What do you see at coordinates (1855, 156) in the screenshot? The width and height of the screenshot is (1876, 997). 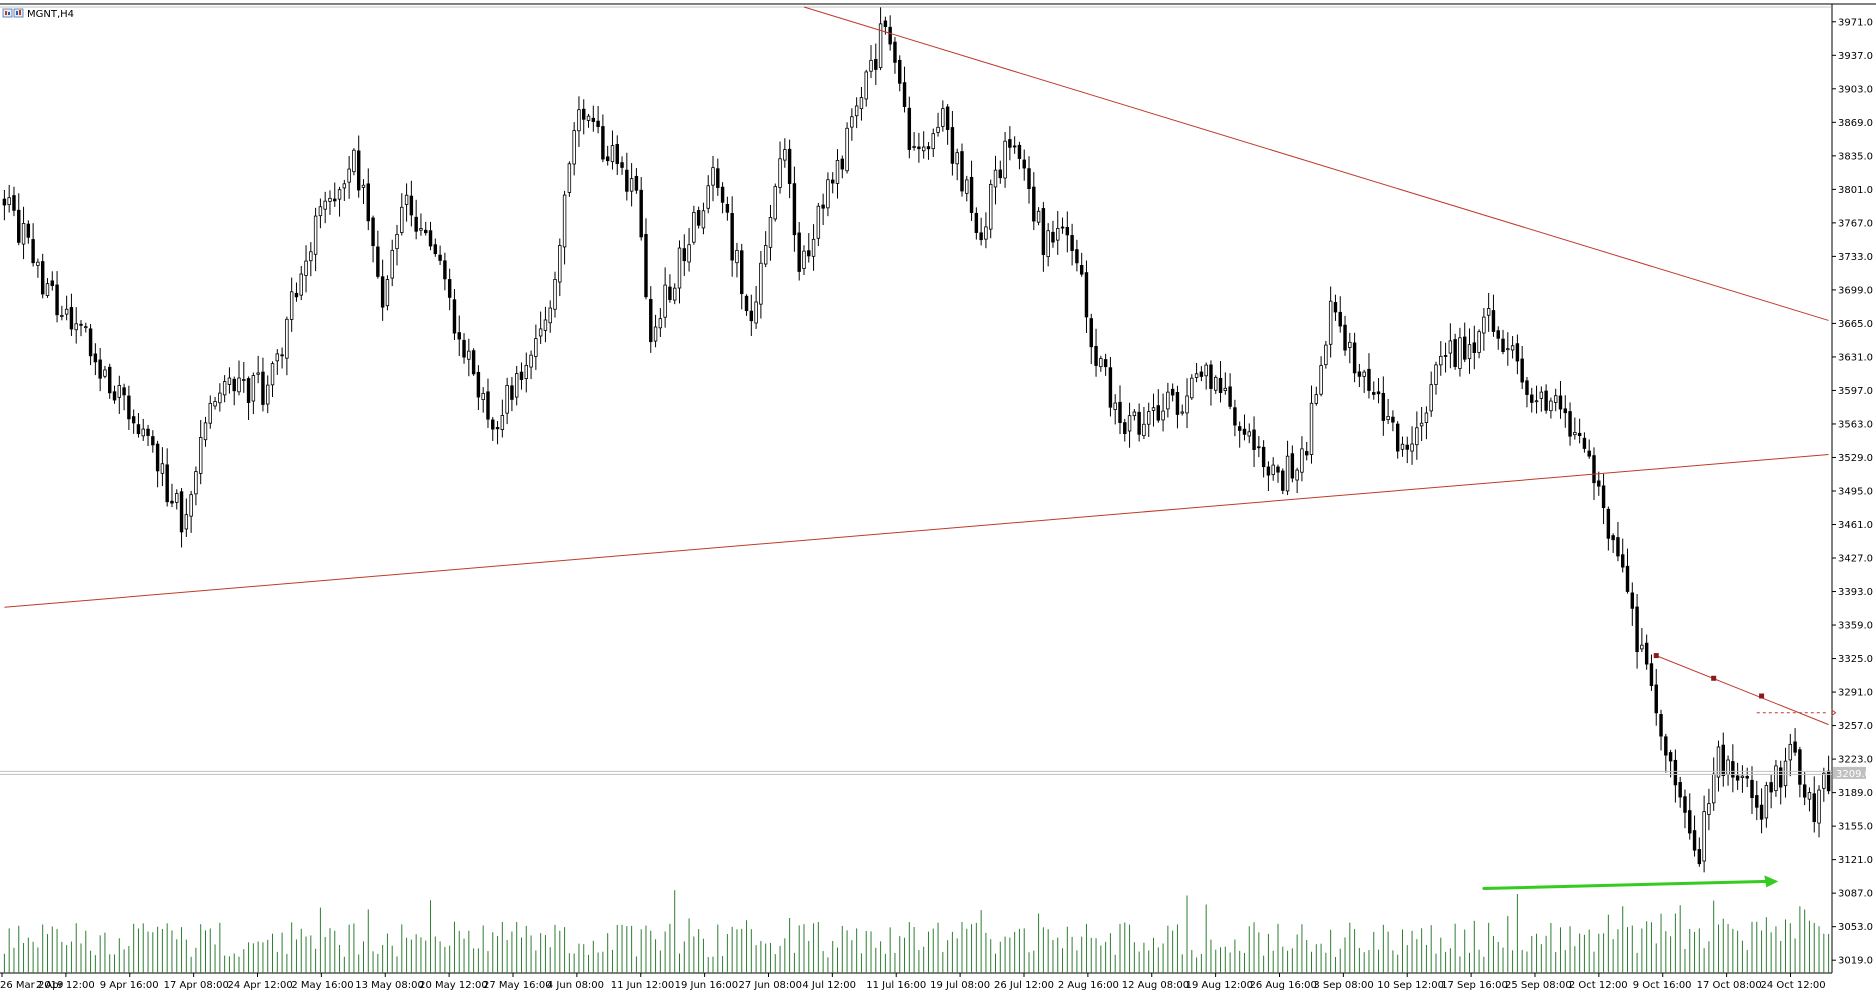 I see `price-tick-label: 3835.0` at bounding box center [1855, 156].